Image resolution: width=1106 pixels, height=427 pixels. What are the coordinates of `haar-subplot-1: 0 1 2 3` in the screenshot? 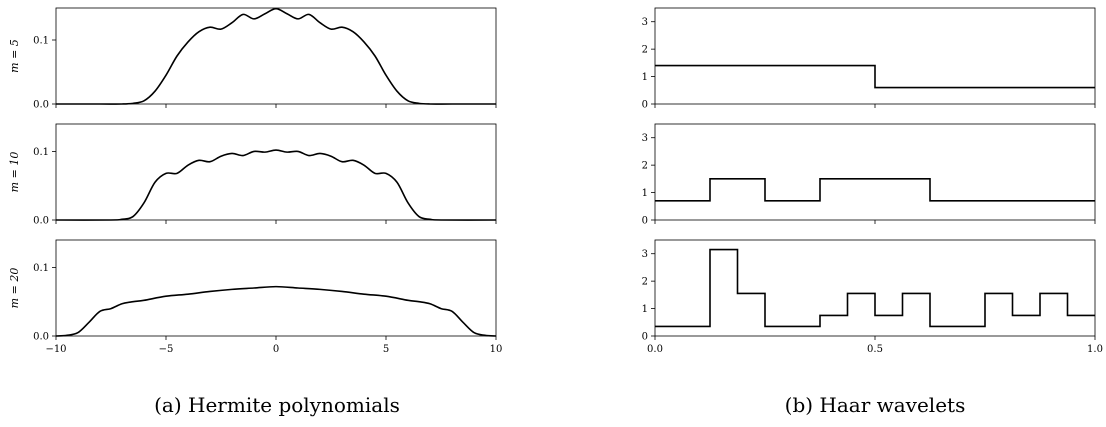 It's located at (869, 59).